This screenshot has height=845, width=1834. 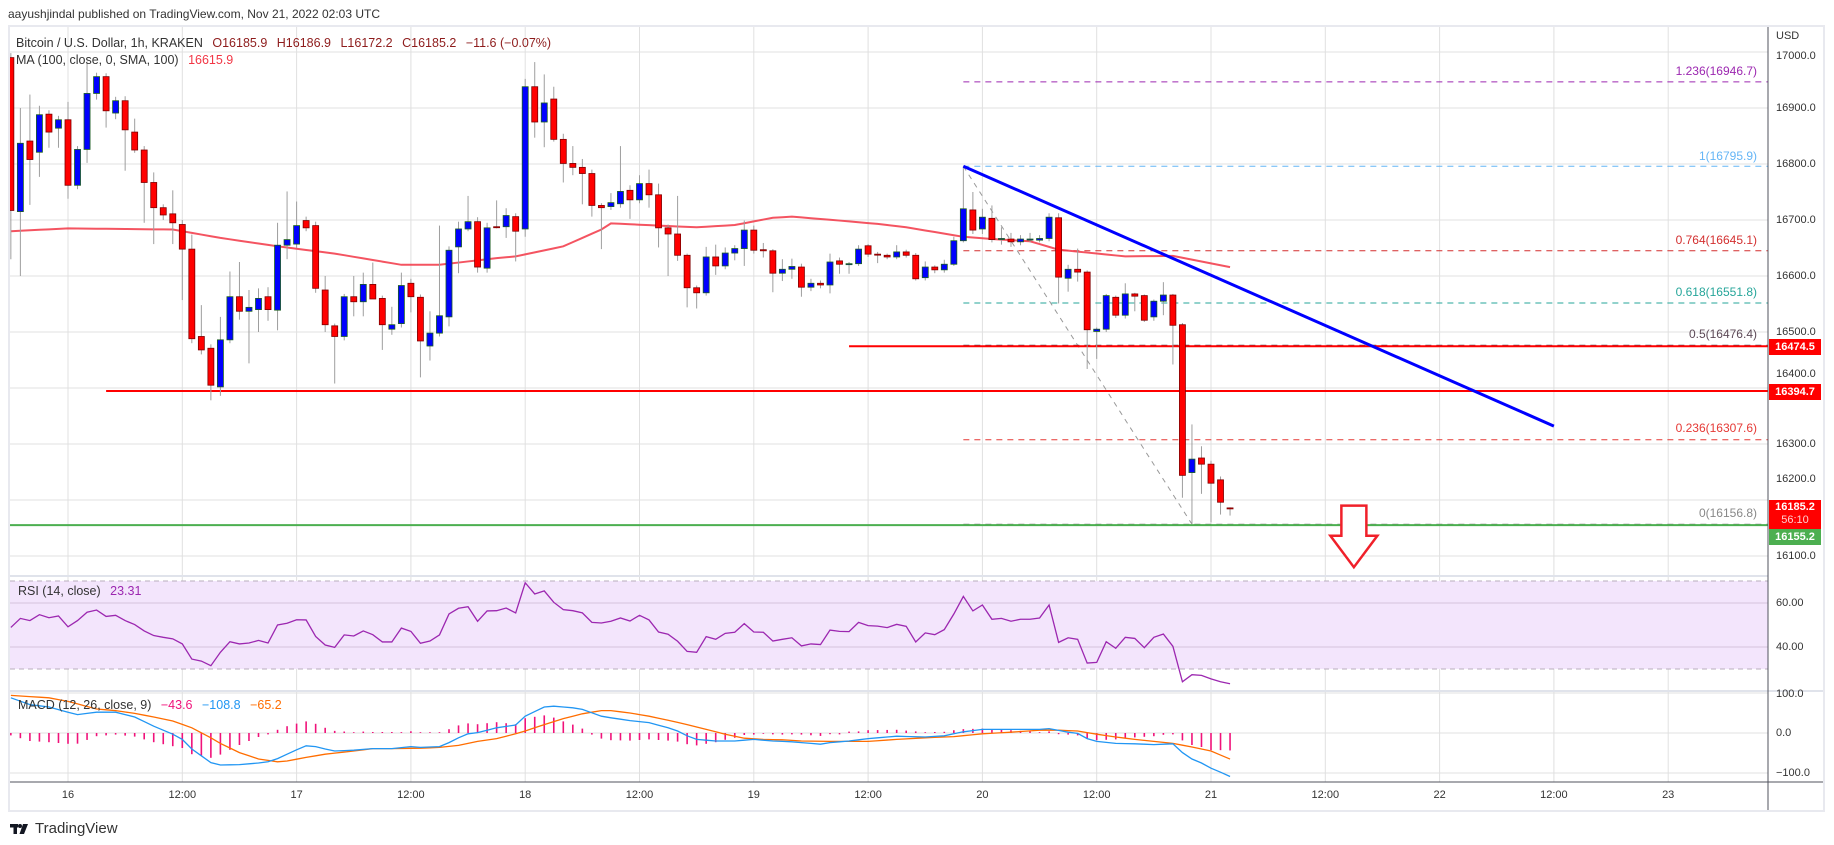 I want to click on ma-legend: MA (100, close, 0, SMA, 100) 16615.9, so click(x=124, y=60).